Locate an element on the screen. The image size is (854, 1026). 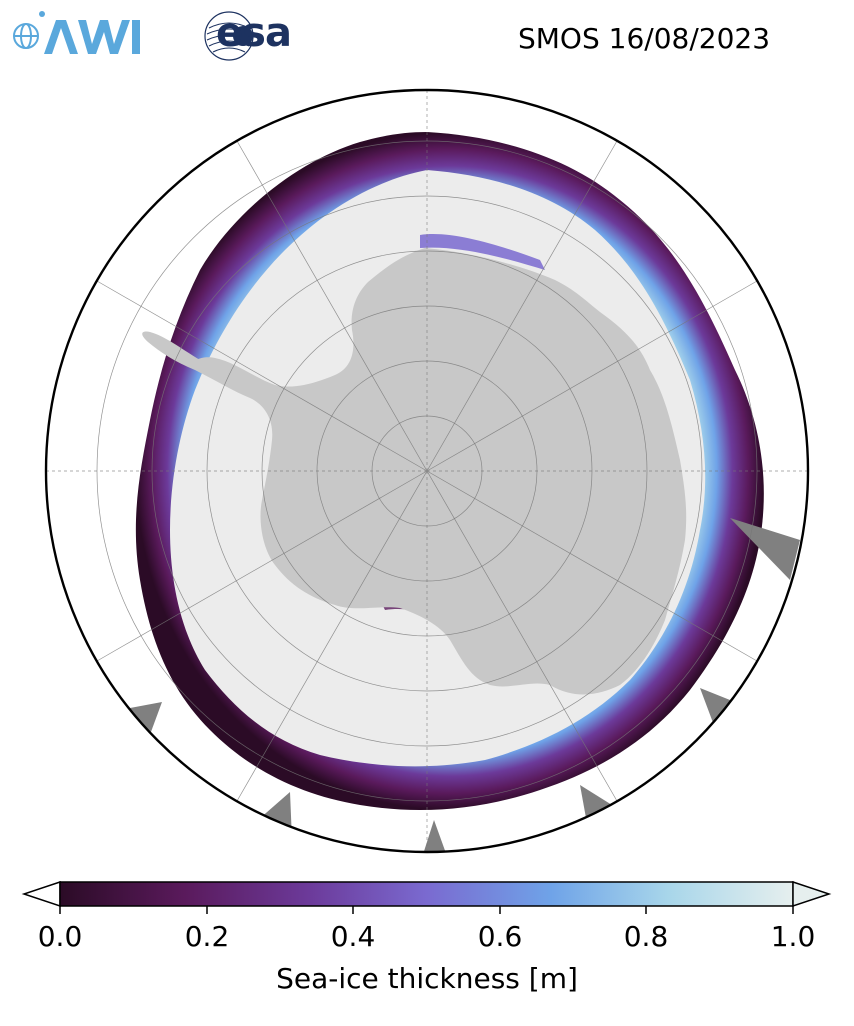
colorbar-extend-high is located at coordinates (812, 894).